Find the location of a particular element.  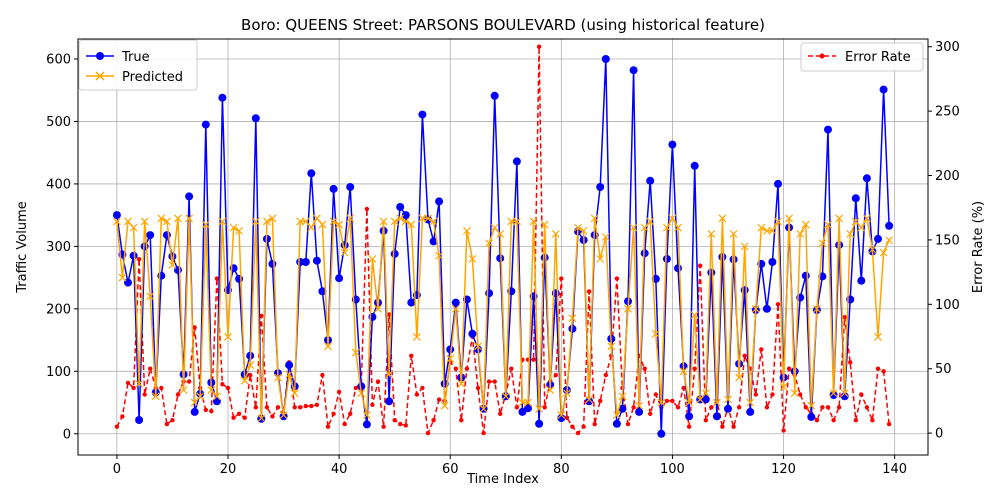

y-tick-label: 200 is located at coordinates (58, 309).